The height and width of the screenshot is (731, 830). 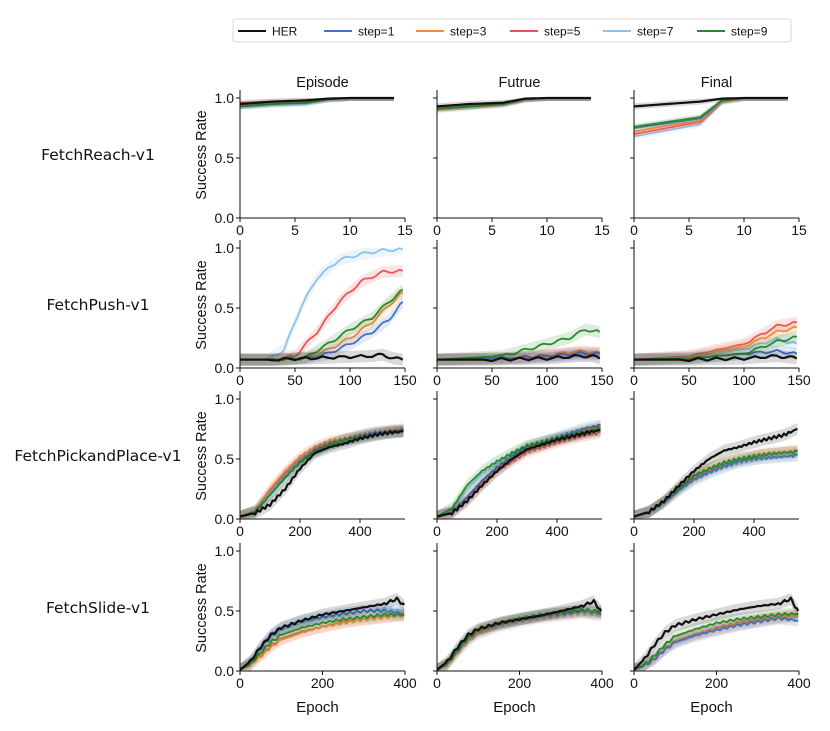 What do you see at coordinates (711, 707) in the screenshot?
I see `x-axis-label: Epoch` at bounding box center [711, 707].